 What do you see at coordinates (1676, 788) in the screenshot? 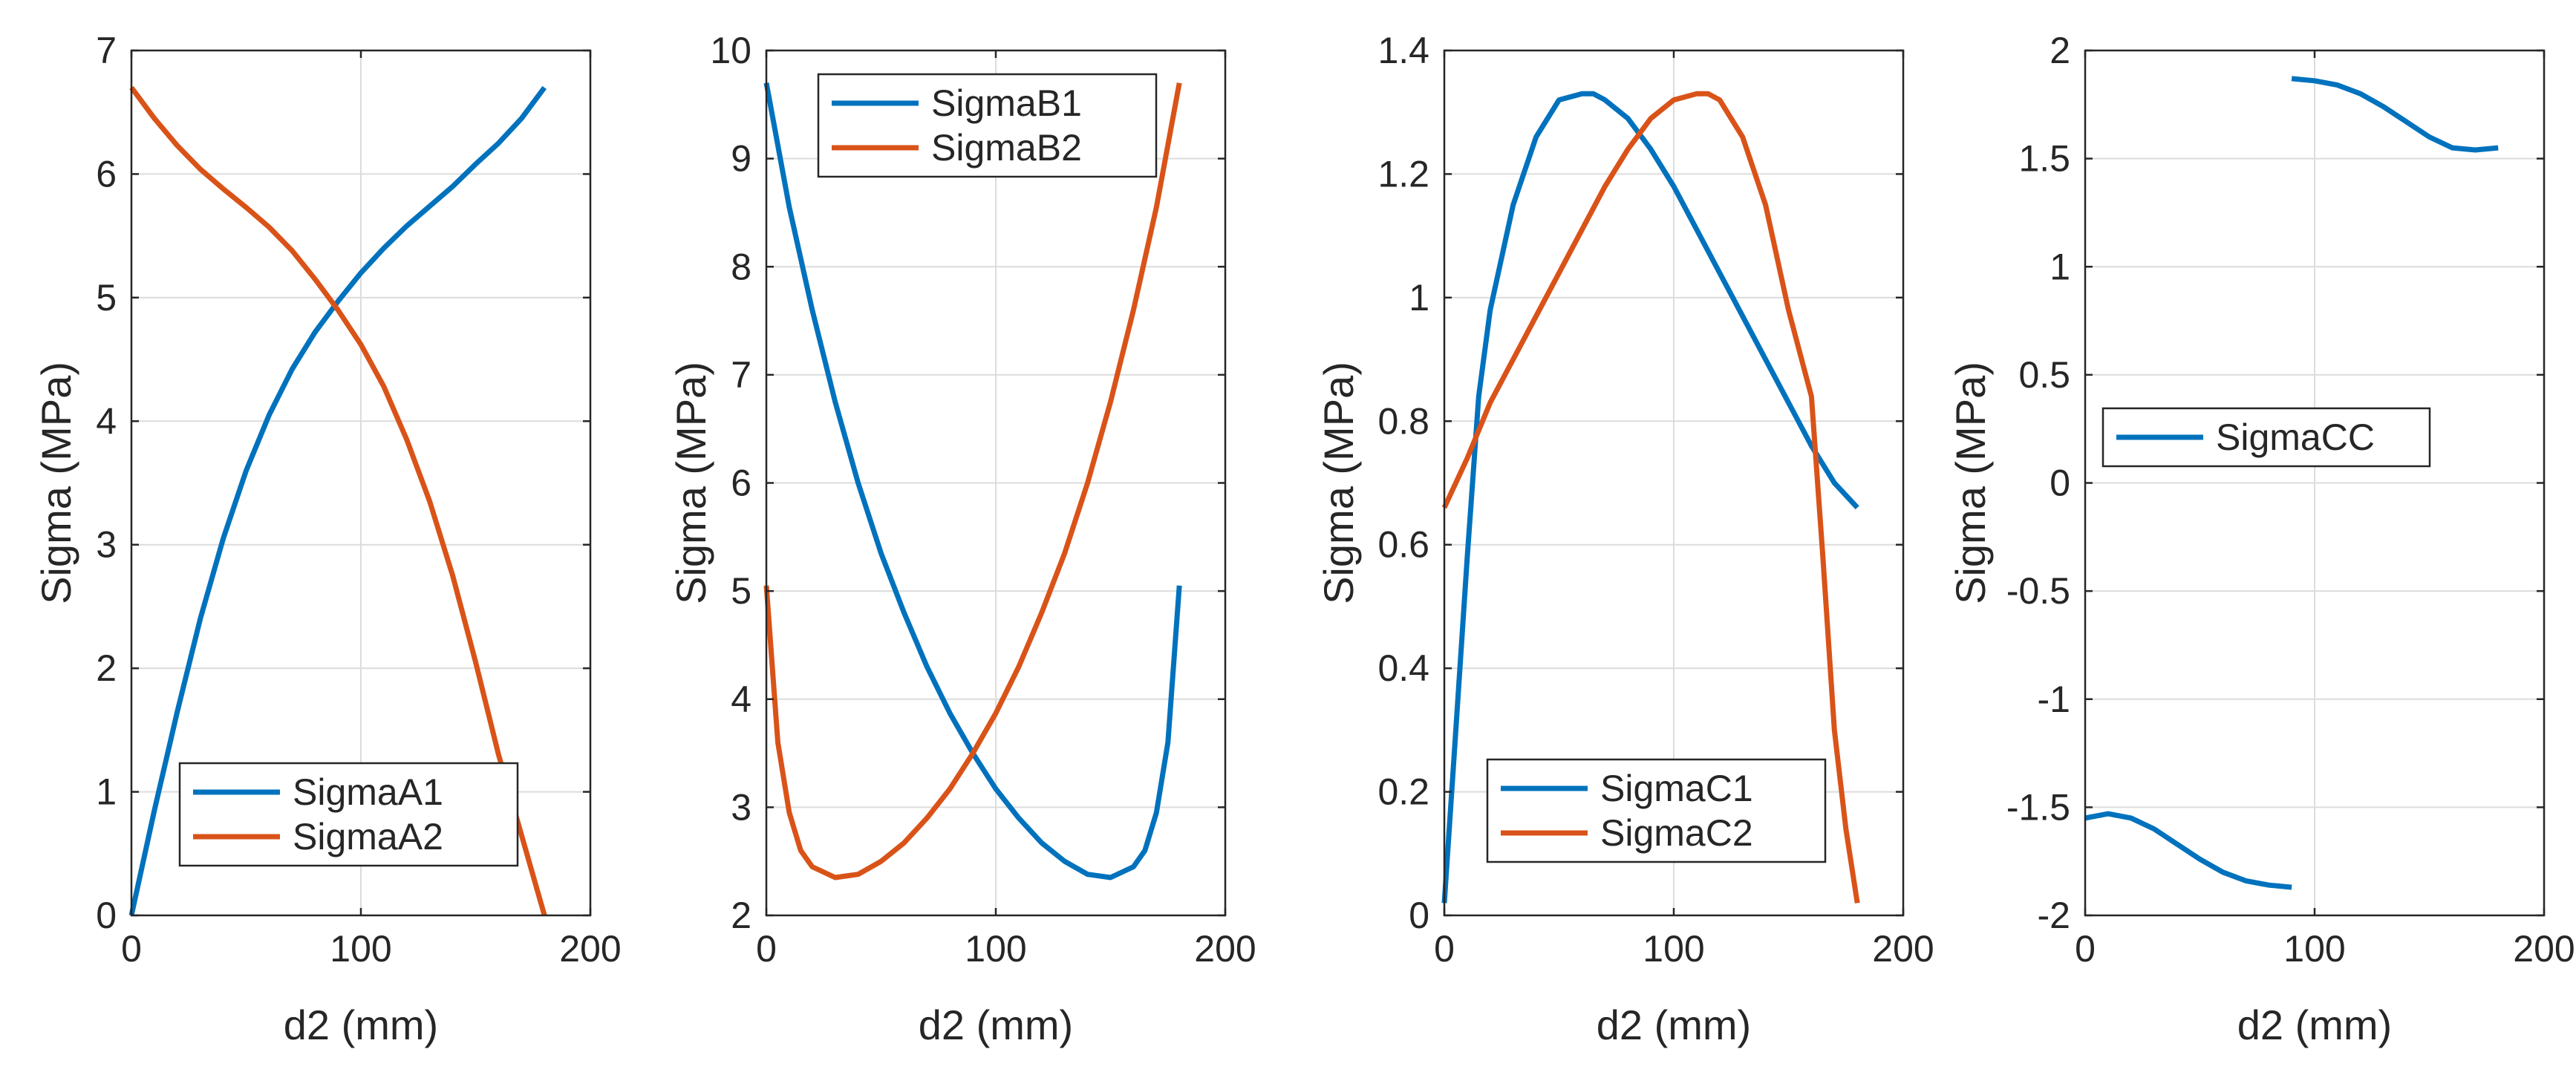
I see `legend-label: SigmaC1` at bounding box center [1676, 788].